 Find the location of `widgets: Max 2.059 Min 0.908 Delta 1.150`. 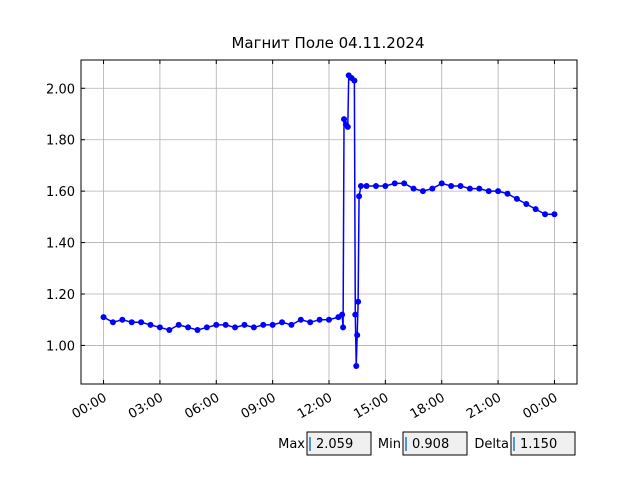

widgets: Max 2.059 Min 0.908 Delta 1.150 is located at coordinates (427, 443).